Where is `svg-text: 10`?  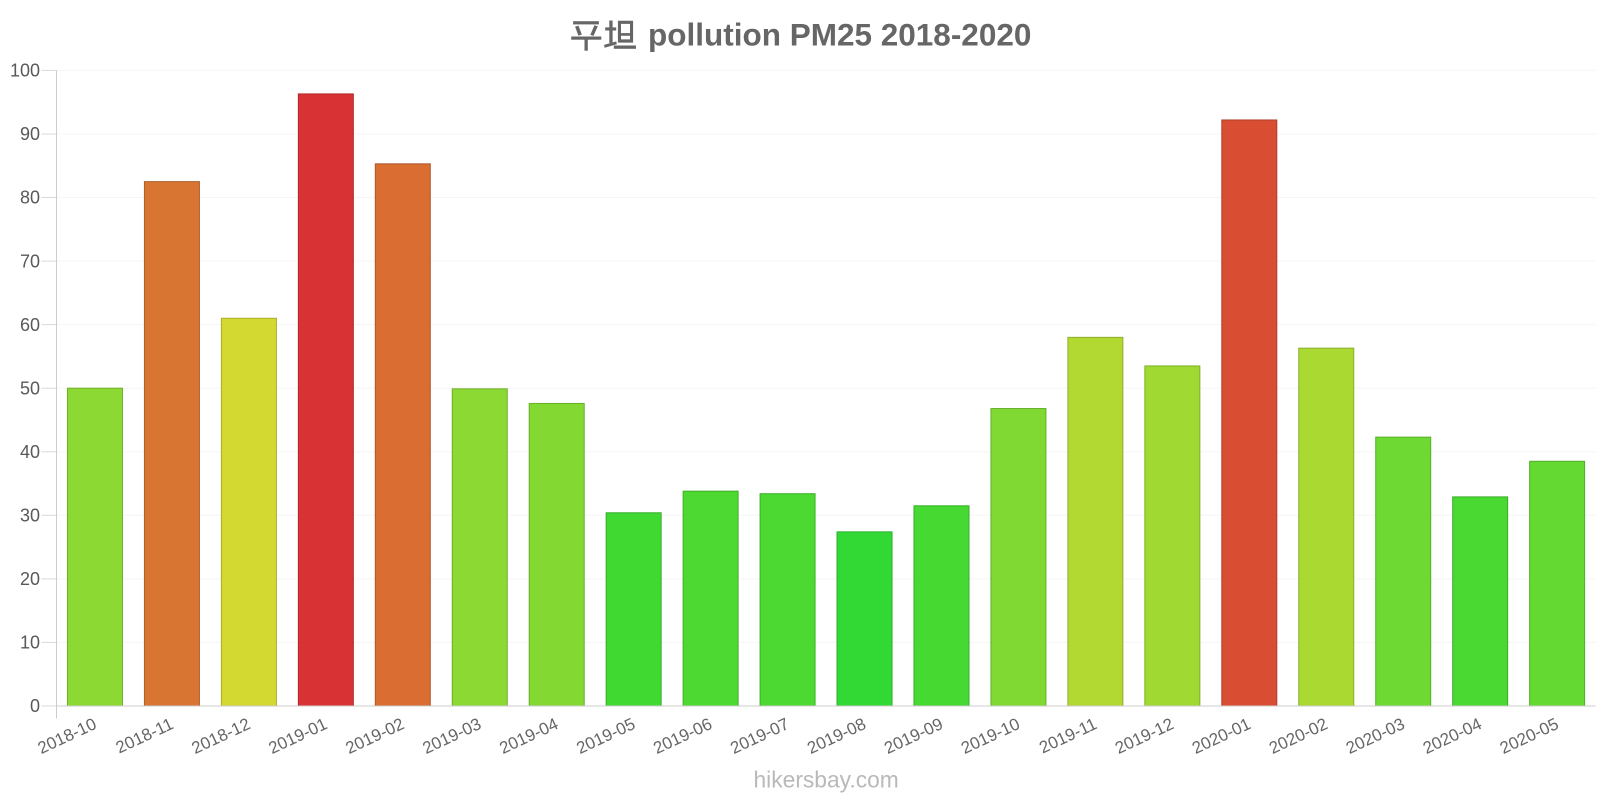 svg-text: 10 is located at coordinates (30, 643).